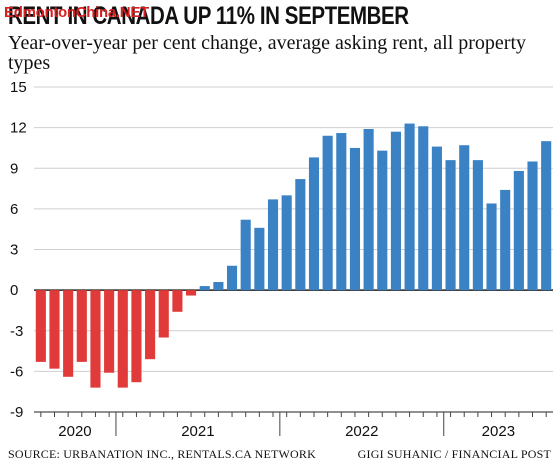  What do you see at coordinates (454, 454) in the screenshot?
I see `credit-note: GIGI SUHANIC / FINANCIAL POST` at bounding box center [454, 454].